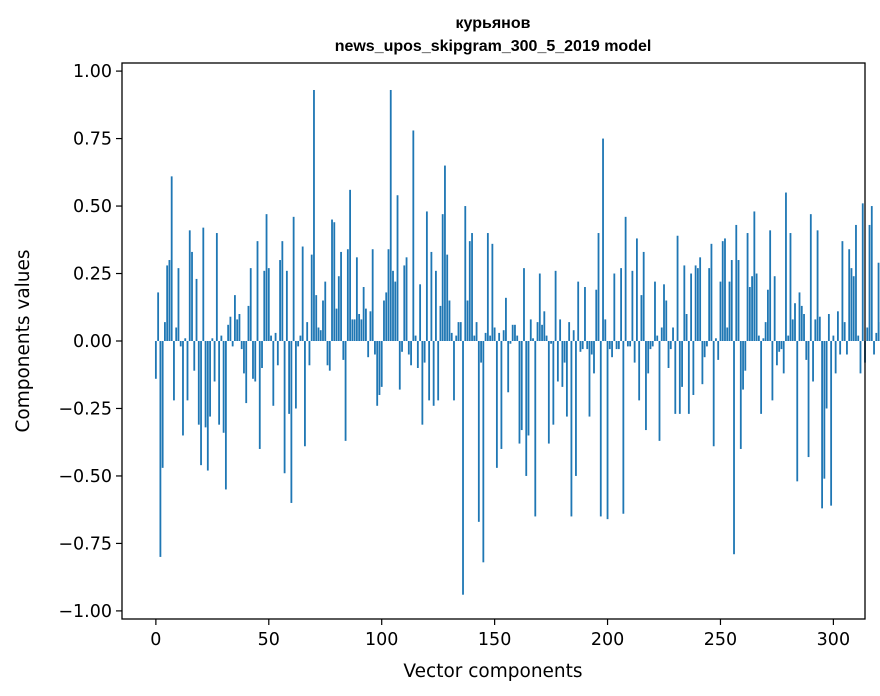 The height and width of the screenshot is (696, 880). Describe the element at coordinates (493, 23) in the screenshot. I see `chart-title: курьянов` at that location.